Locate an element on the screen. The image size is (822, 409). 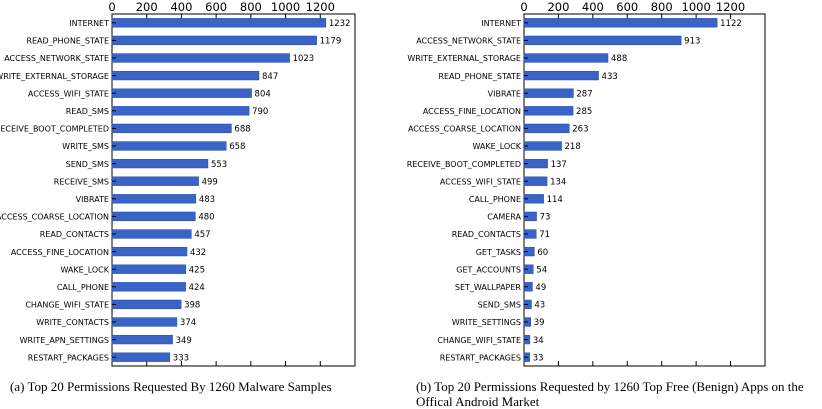
bar-access-fine-location is located at coordinates (548, 111).